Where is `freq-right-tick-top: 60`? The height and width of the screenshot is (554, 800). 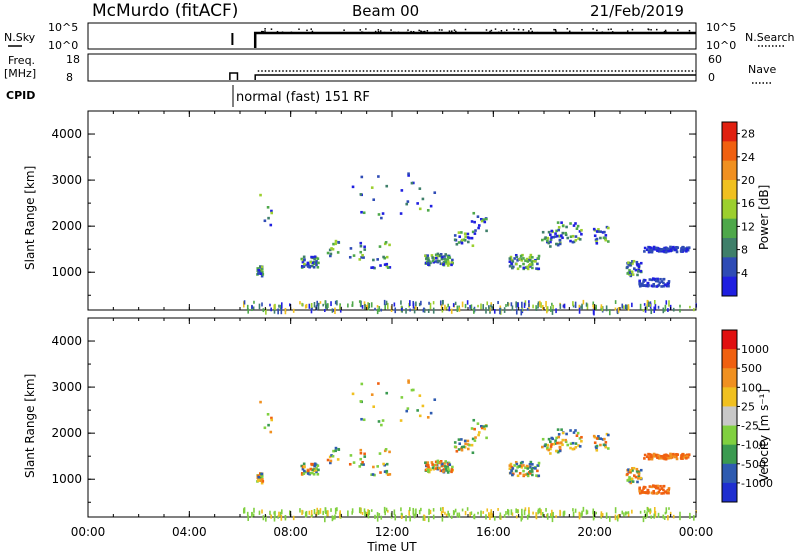
freq-right-tick-top: 60 is located at coordinates (715, 59).